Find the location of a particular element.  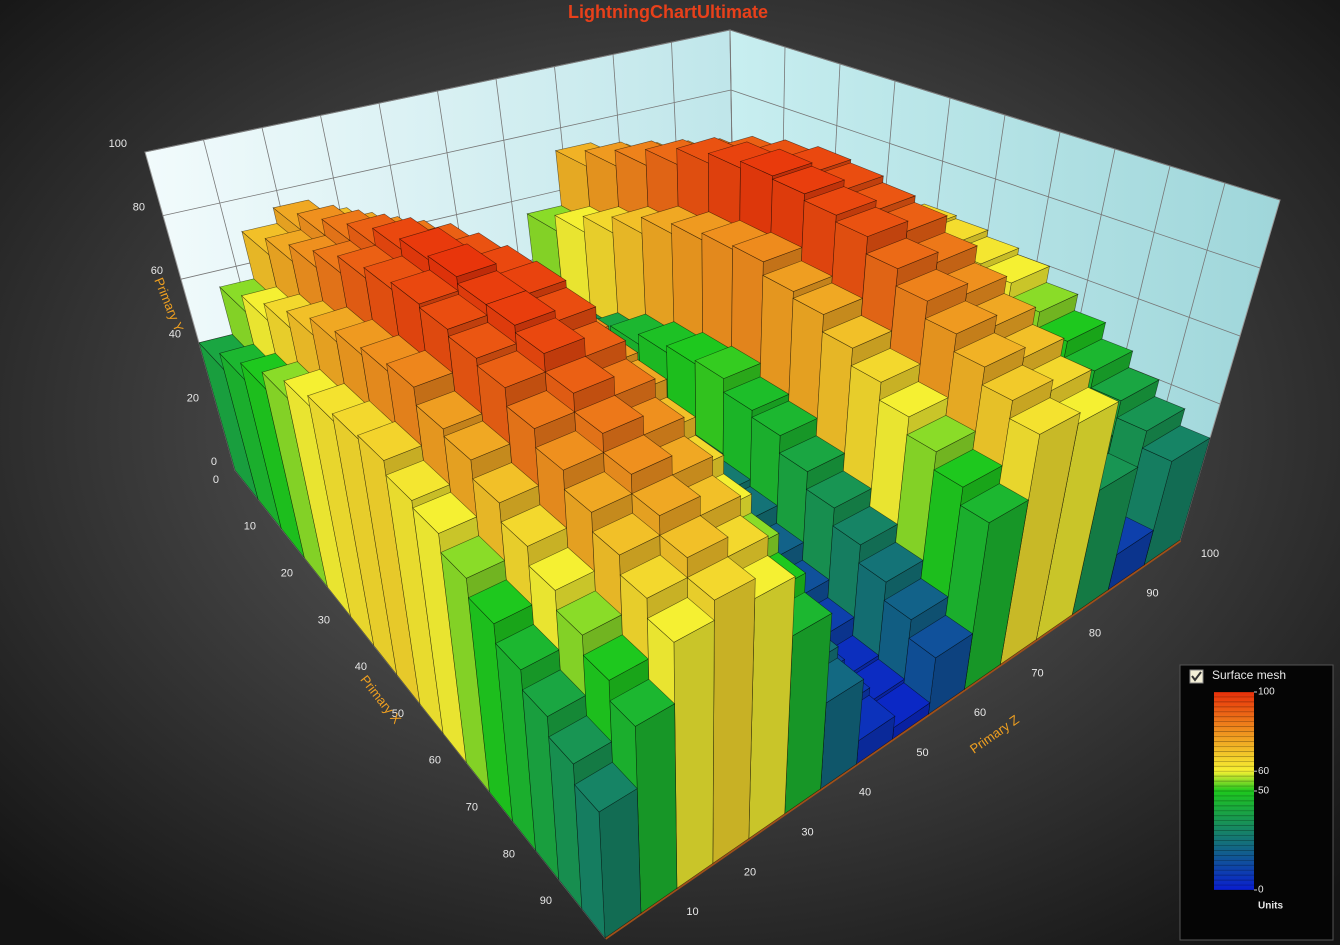

legend-tick-label: 0 is located at coordinates (1261, 890).